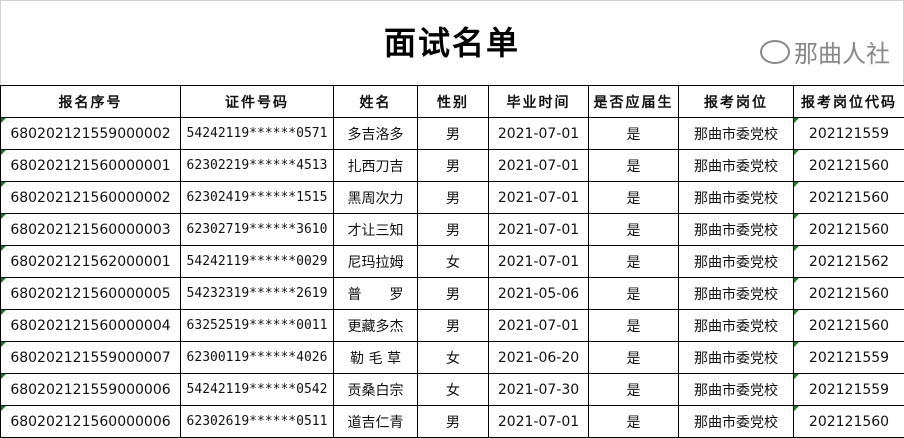 This screenshot has height=438, width=904. I want to click on table-cell: 62302419******1515, so click(257, 198).